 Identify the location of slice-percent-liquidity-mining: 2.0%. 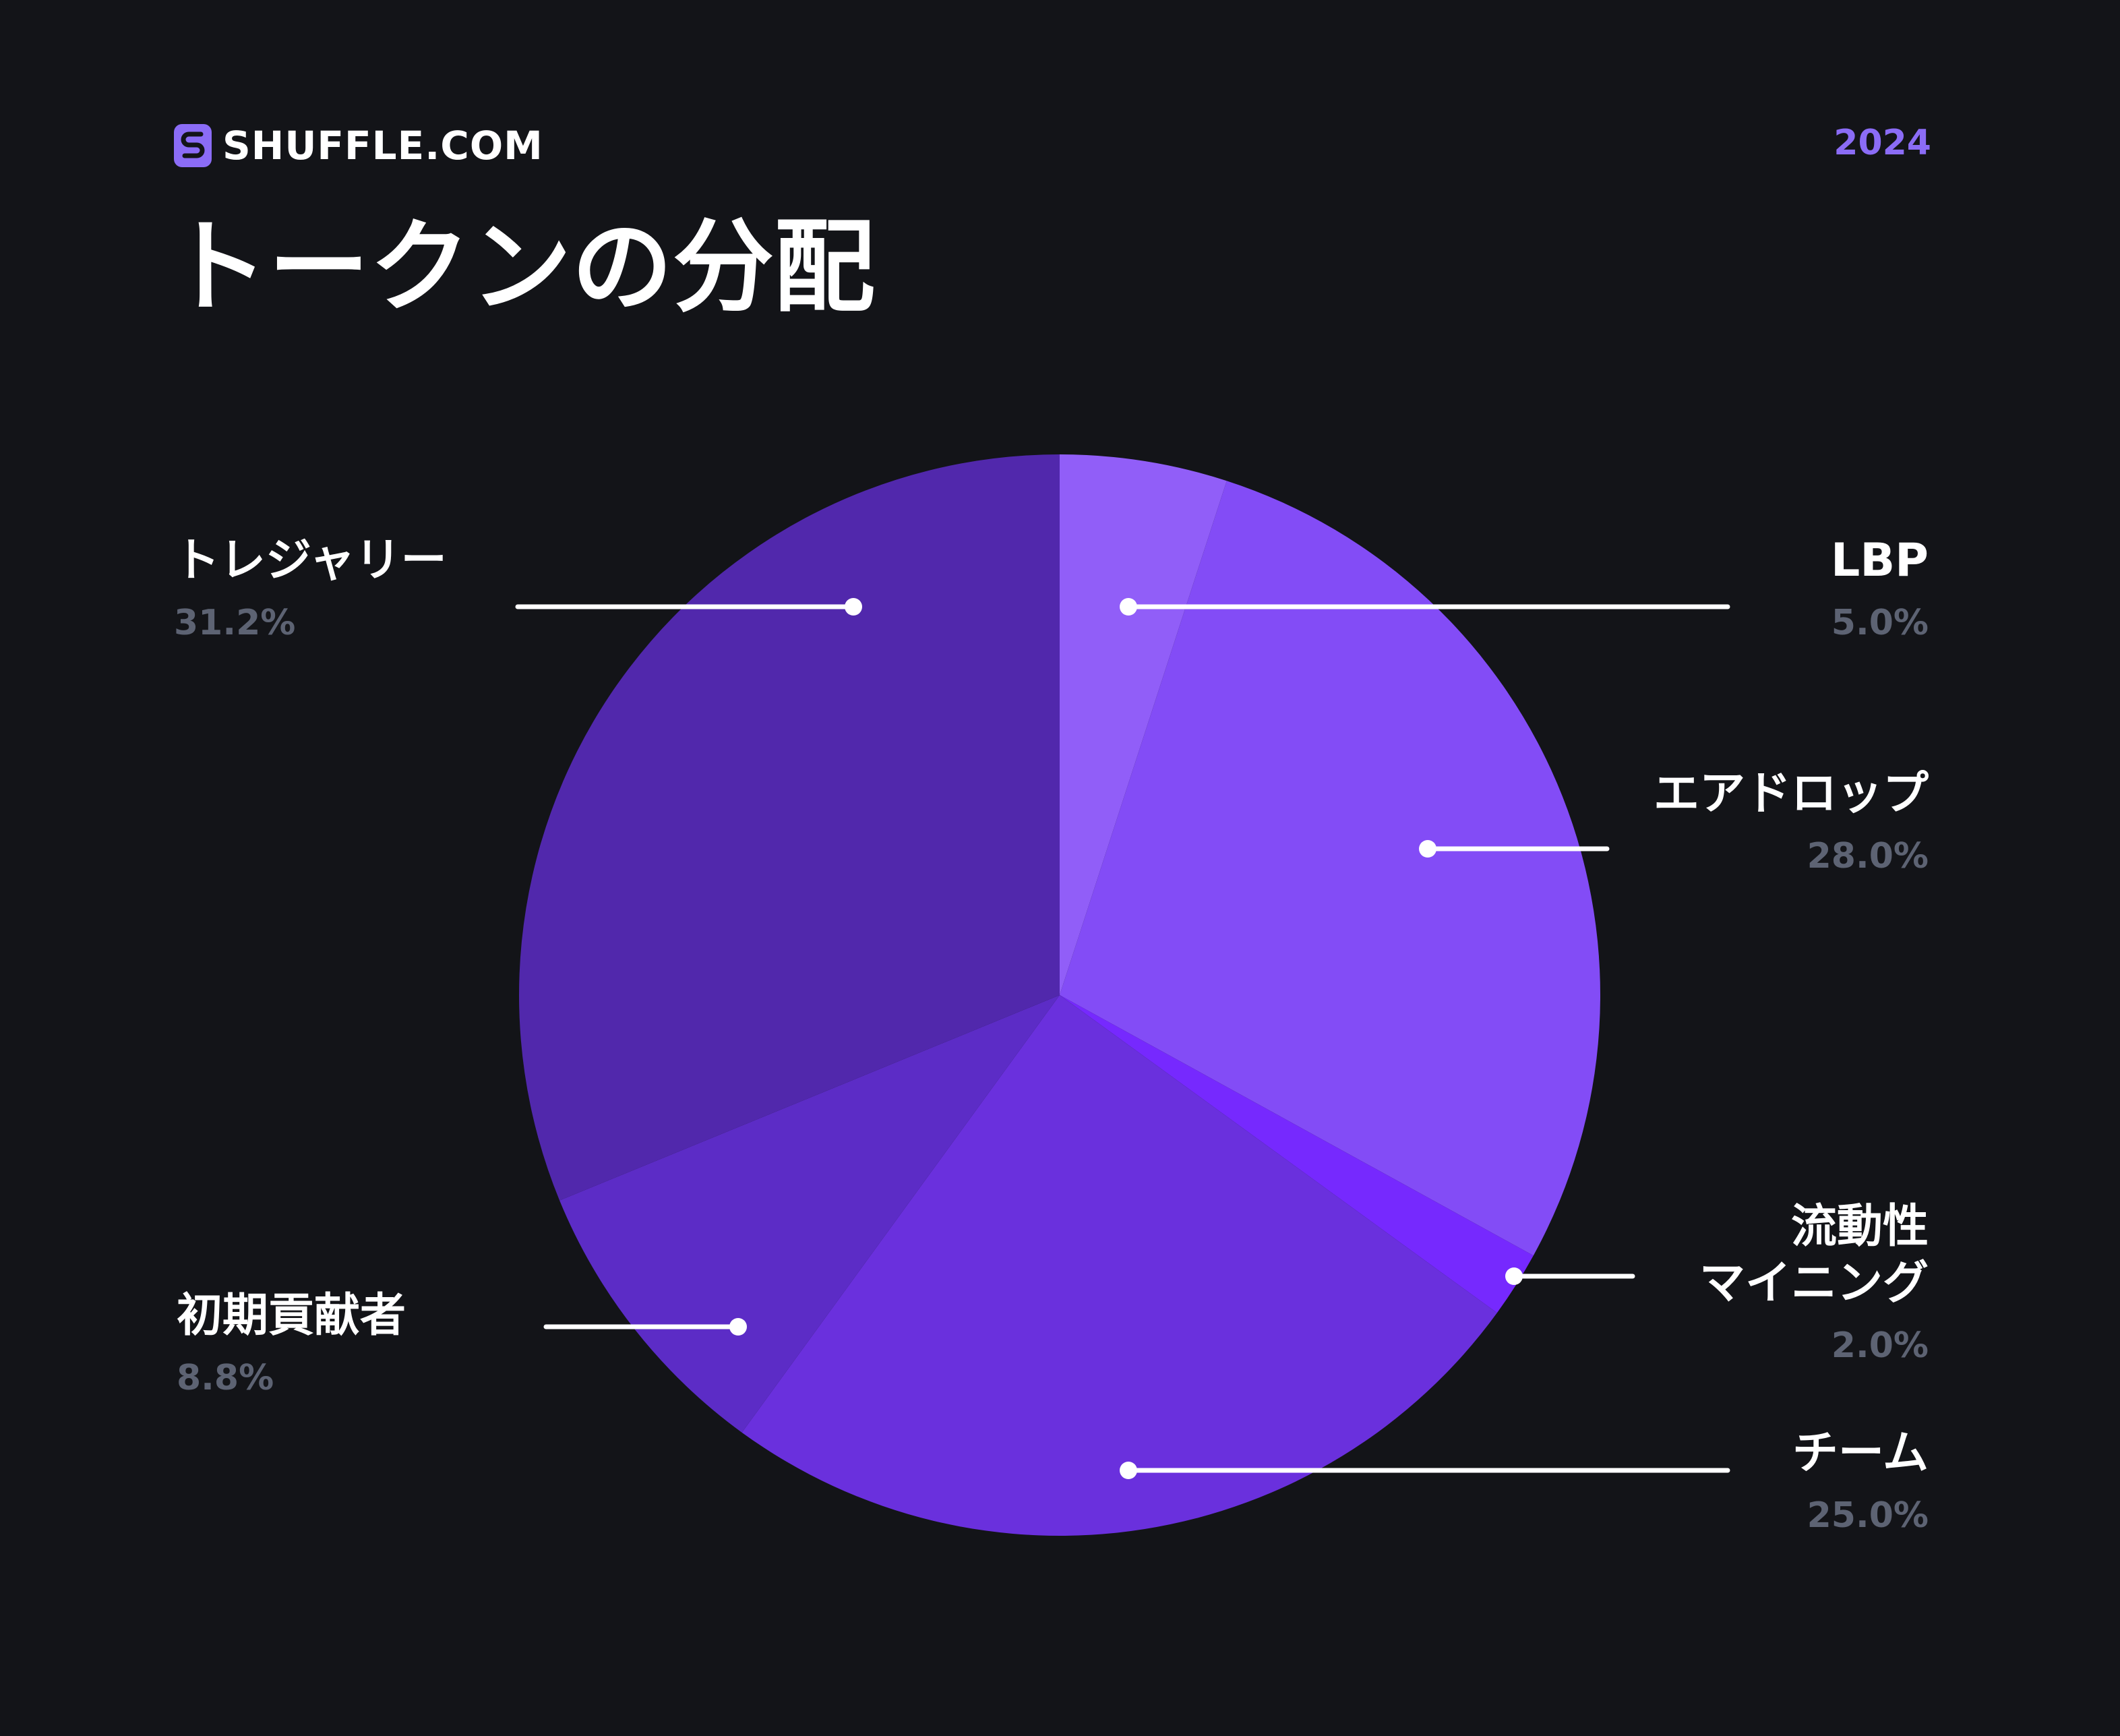
(1880, 1345).